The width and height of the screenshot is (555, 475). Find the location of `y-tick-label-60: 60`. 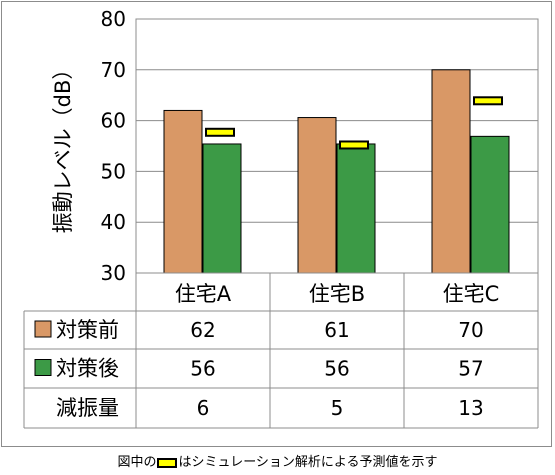

y-tick-label-60: 60 is located at coordinates (113, 121).